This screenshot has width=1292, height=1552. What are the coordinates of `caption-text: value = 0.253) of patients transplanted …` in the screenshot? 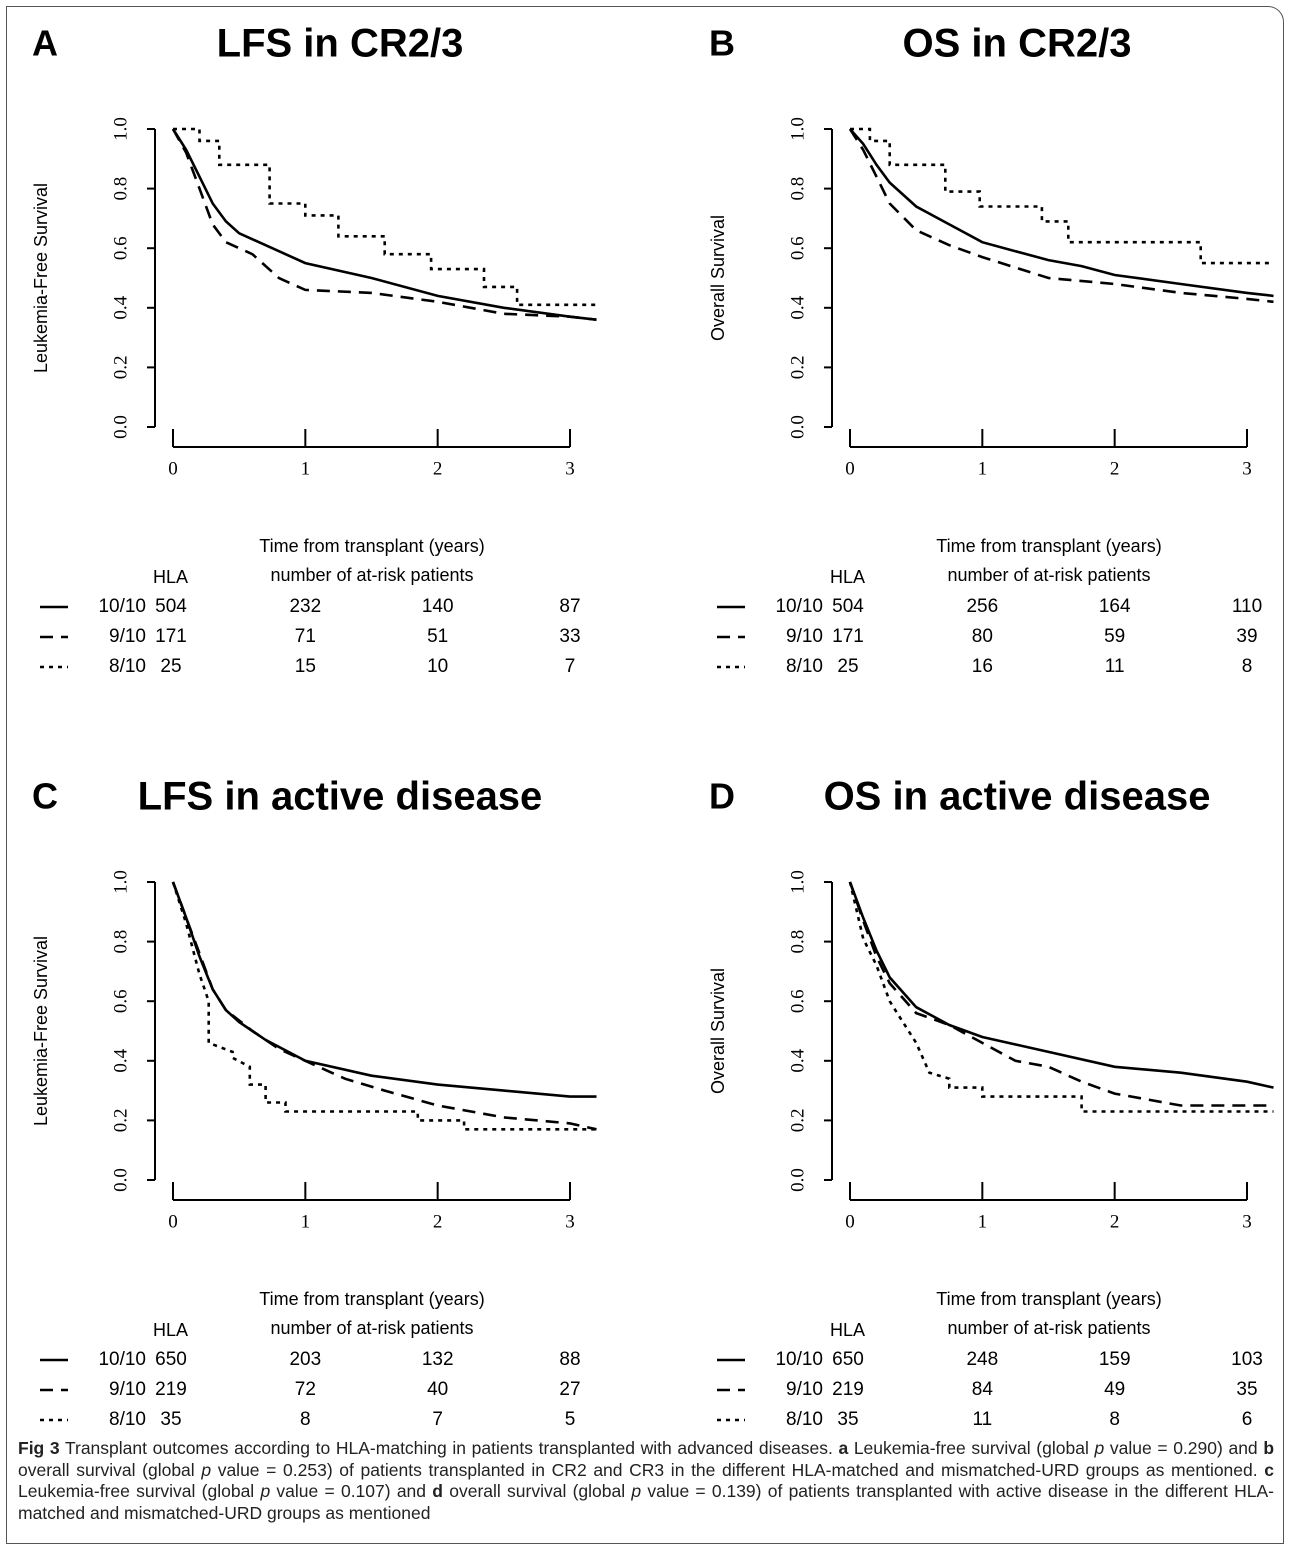 It's located at (738, 1469).